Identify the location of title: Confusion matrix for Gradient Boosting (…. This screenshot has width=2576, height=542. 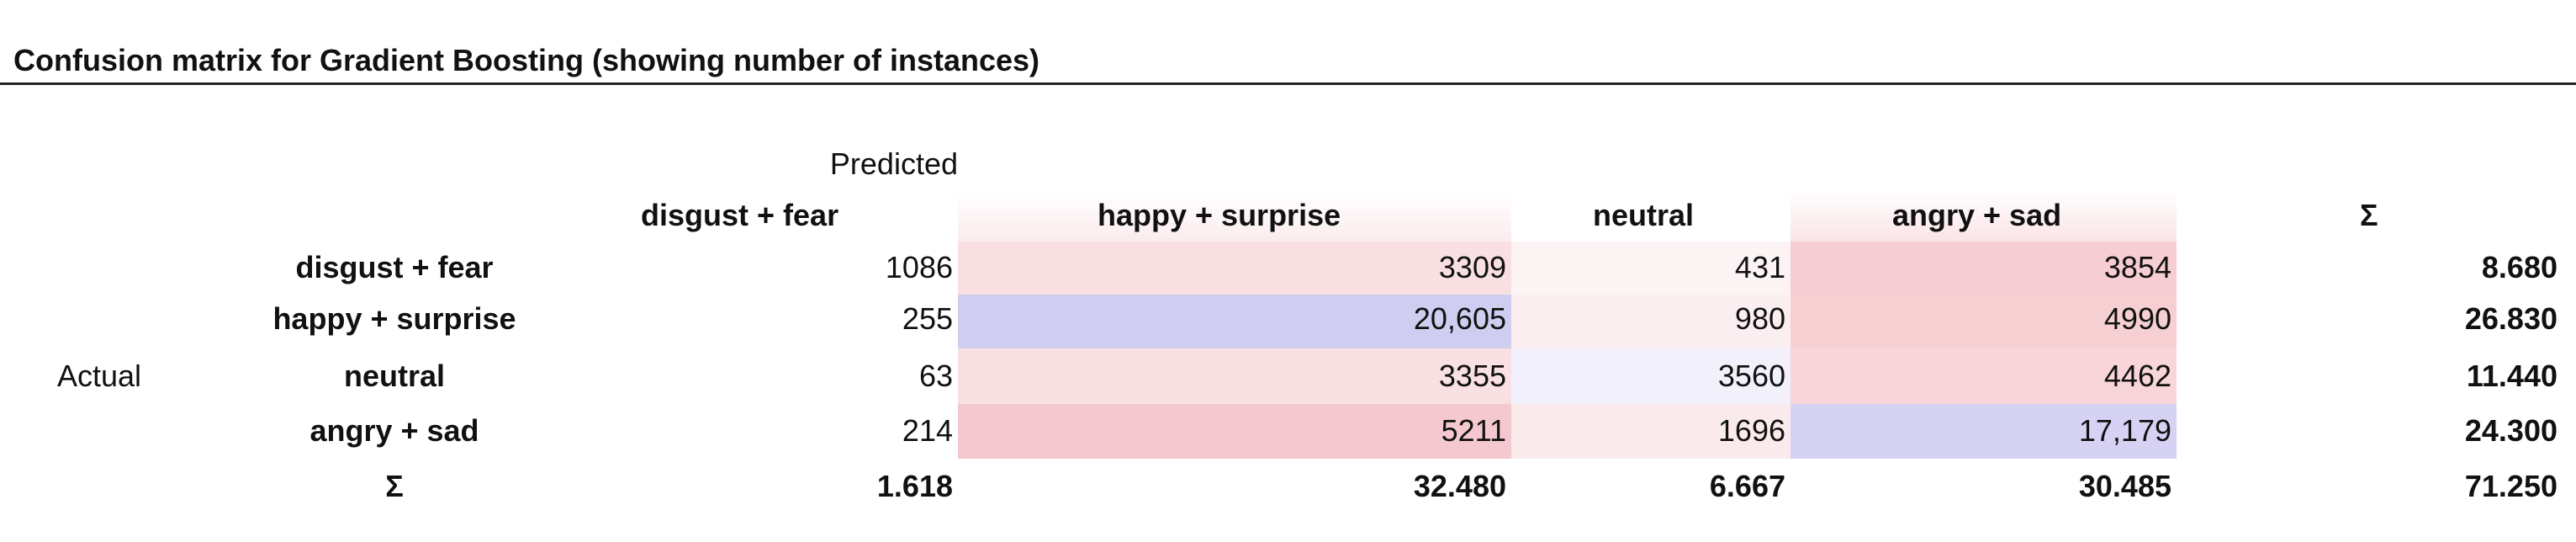
(526, 60).